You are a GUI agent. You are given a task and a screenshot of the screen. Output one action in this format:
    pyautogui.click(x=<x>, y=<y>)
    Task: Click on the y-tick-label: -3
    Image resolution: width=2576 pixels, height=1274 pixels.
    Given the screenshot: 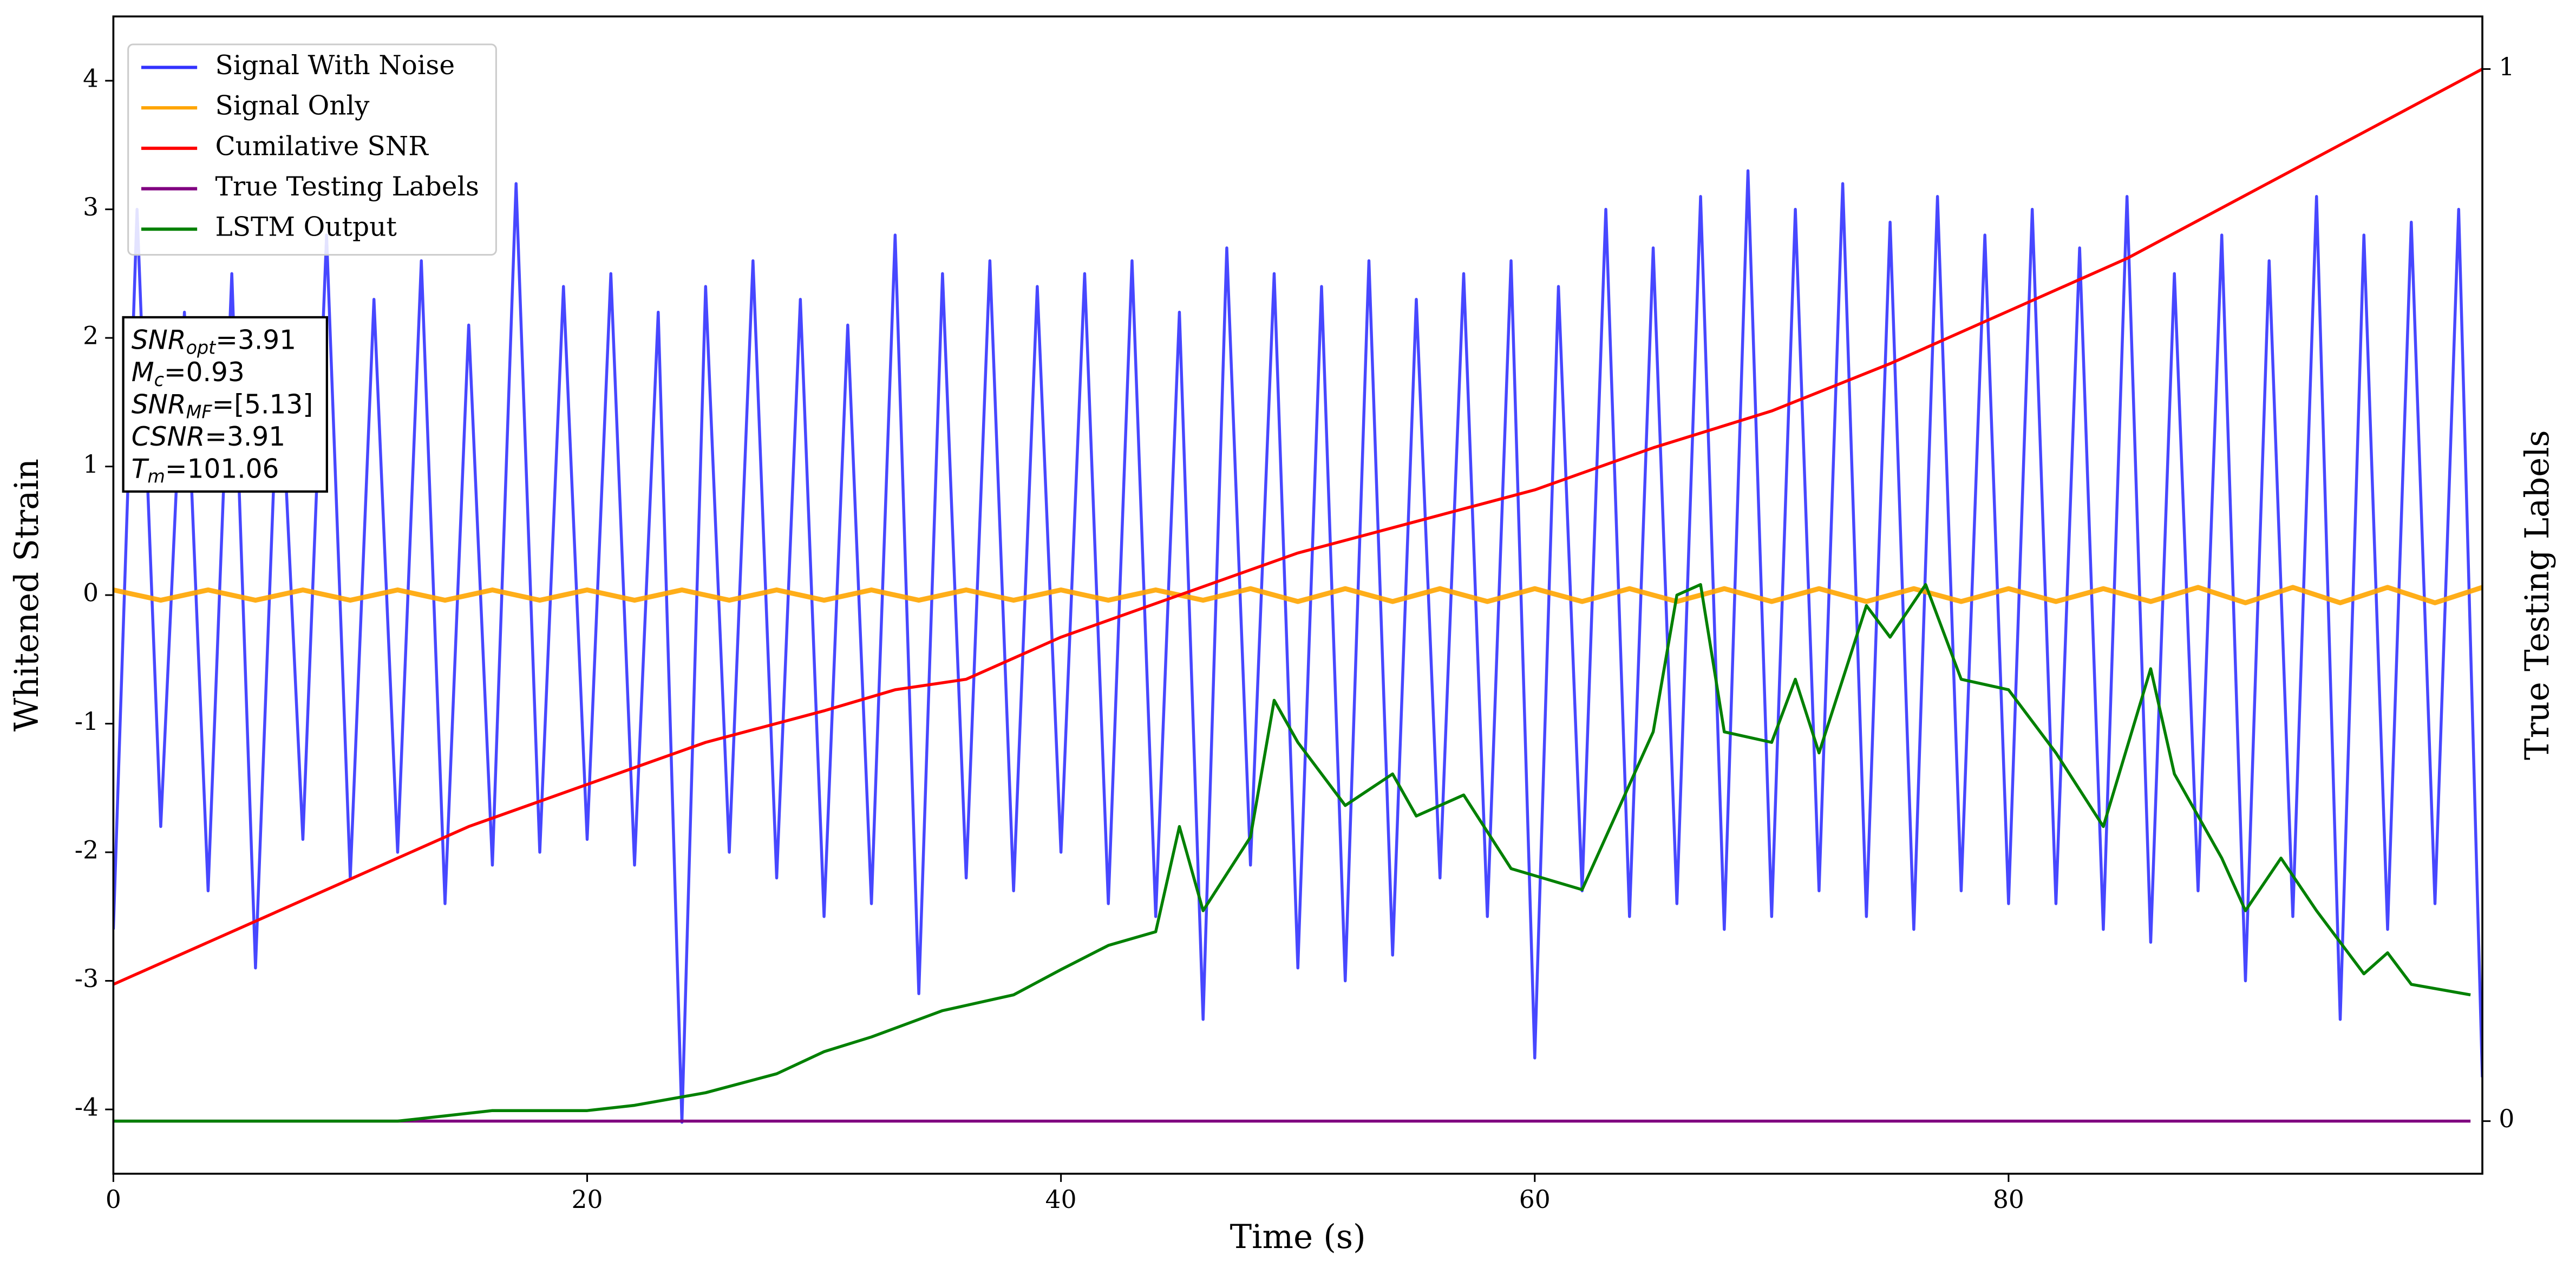 What is the action you would take?
    pyautogui.click(x=87, y=978)
    